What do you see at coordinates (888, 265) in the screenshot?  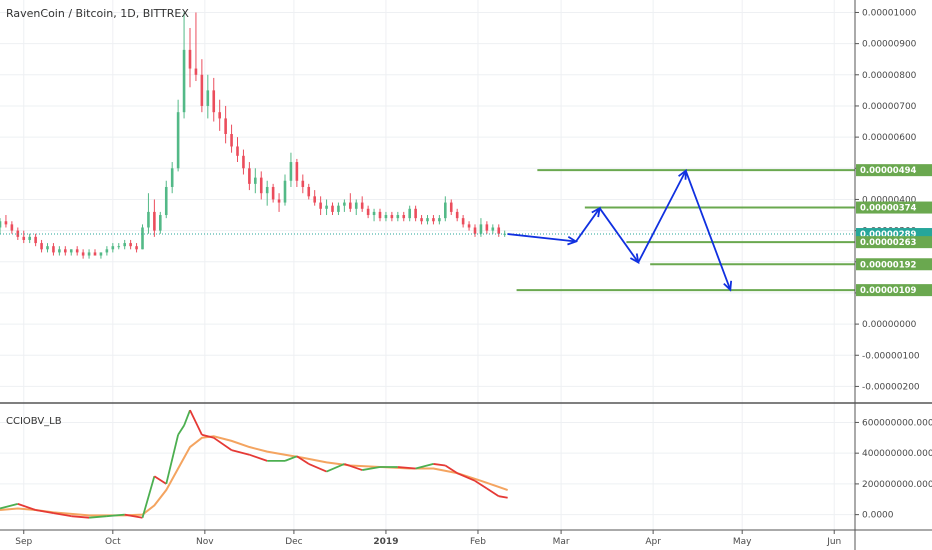 I see `price-badge-label: 0.00000192` at bounding box center [888, 265].